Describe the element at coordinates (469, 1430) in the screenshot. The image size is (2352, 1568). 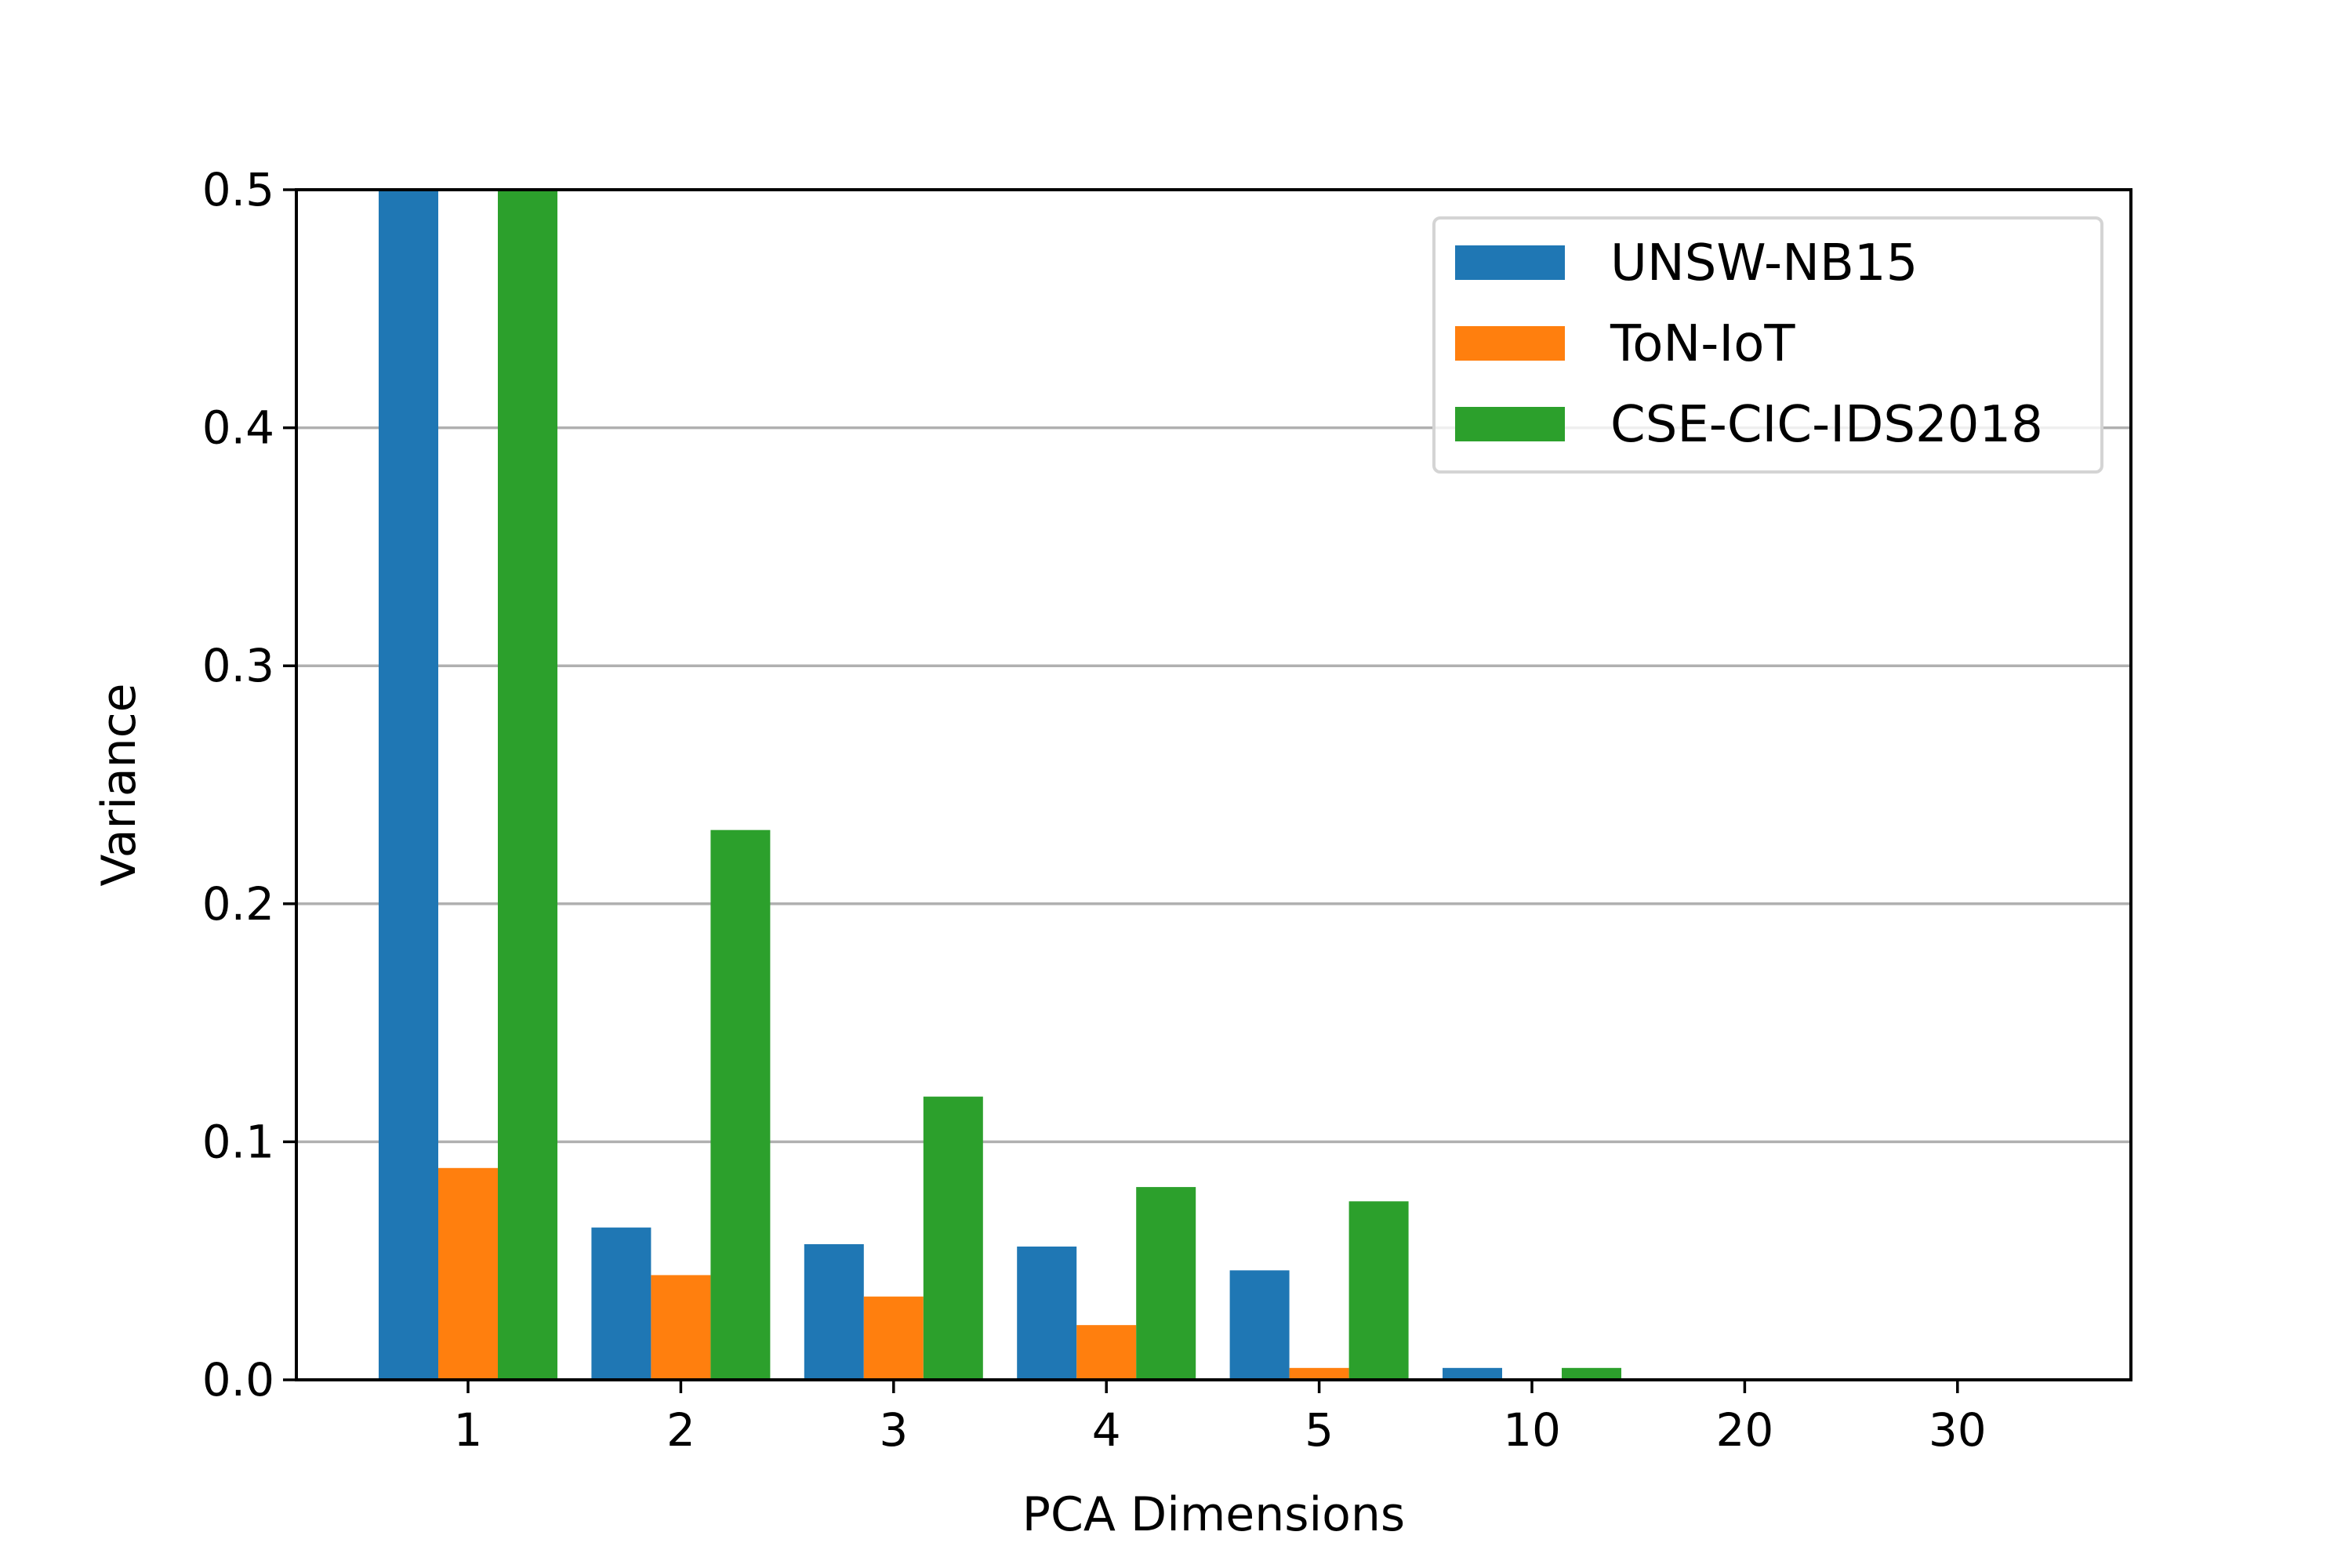
I see `x-tick-label: 1` at that location.